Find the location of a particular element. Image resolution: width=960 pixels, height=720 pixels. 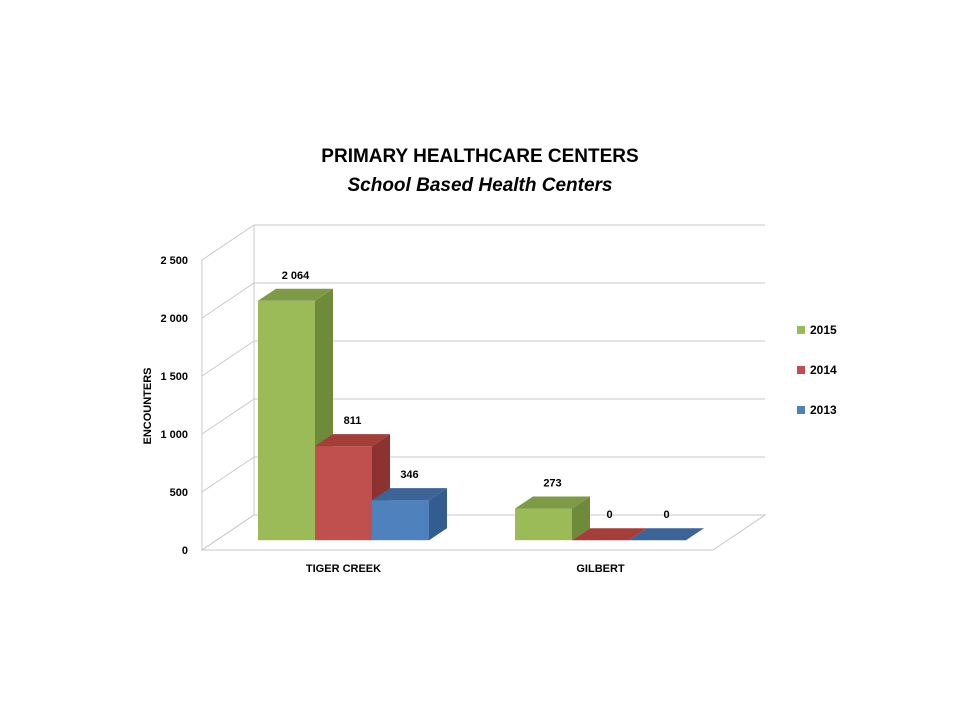

bar-2013-gilbert is located at coordinates (666, 534).